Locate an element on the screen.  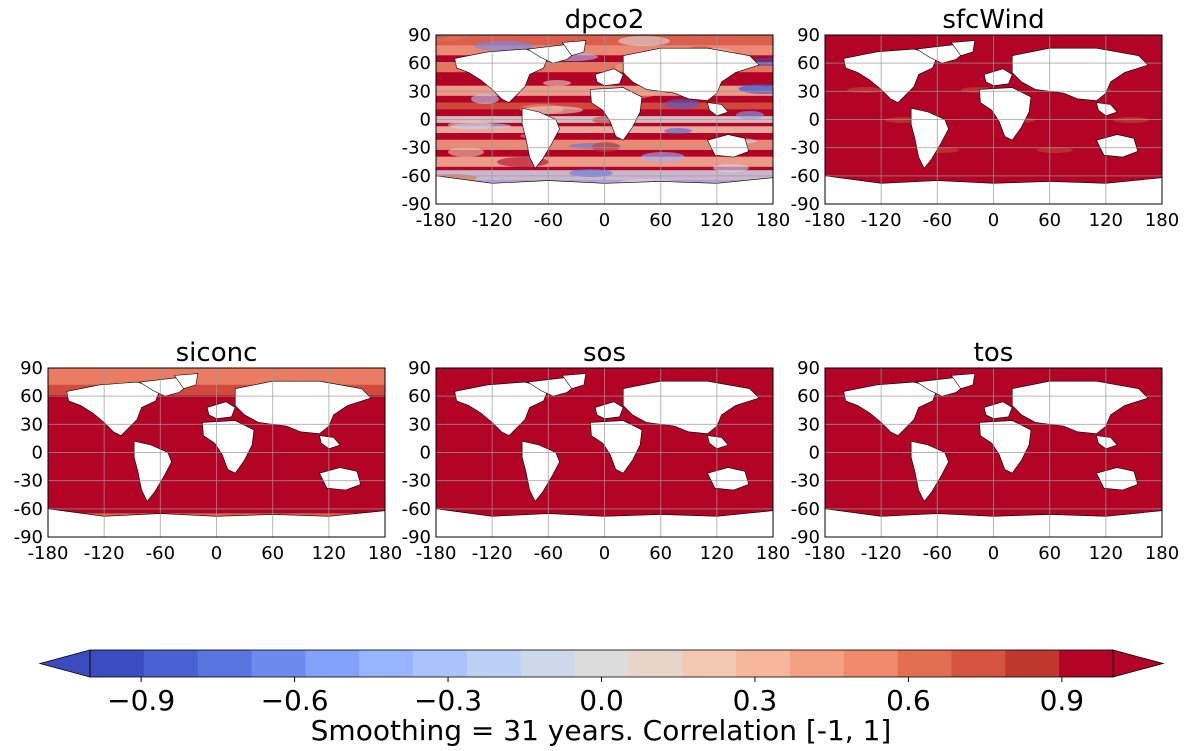
panel-title: sos is located at coordinates (604, 353).